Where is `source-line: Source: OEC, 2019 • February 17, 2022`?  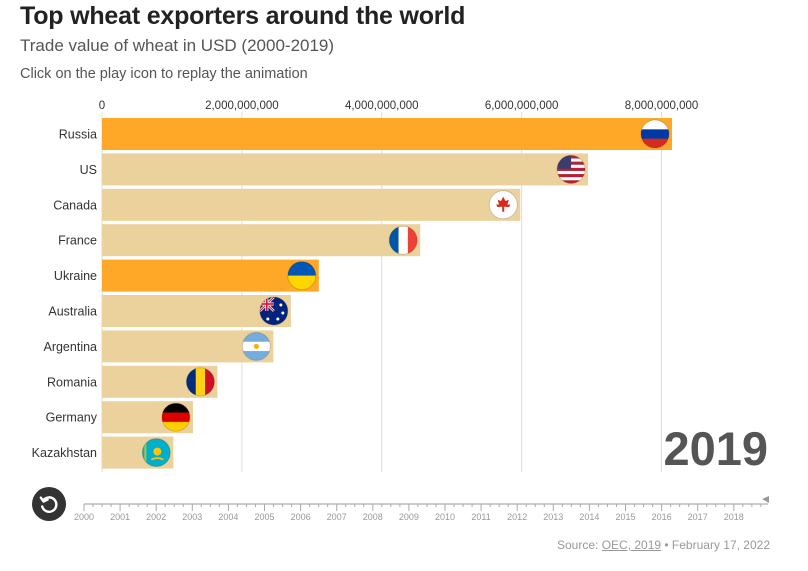 source-line: Source: OEC, 2019 • February 17, 2022 is located at coordinates (663, 545).